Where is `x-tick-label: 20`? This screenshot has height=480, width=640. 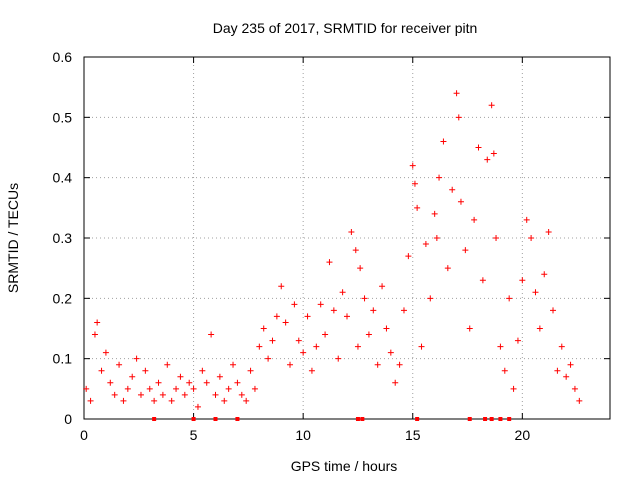
x-tick-label: 20 is located at coordinates (523, 435).